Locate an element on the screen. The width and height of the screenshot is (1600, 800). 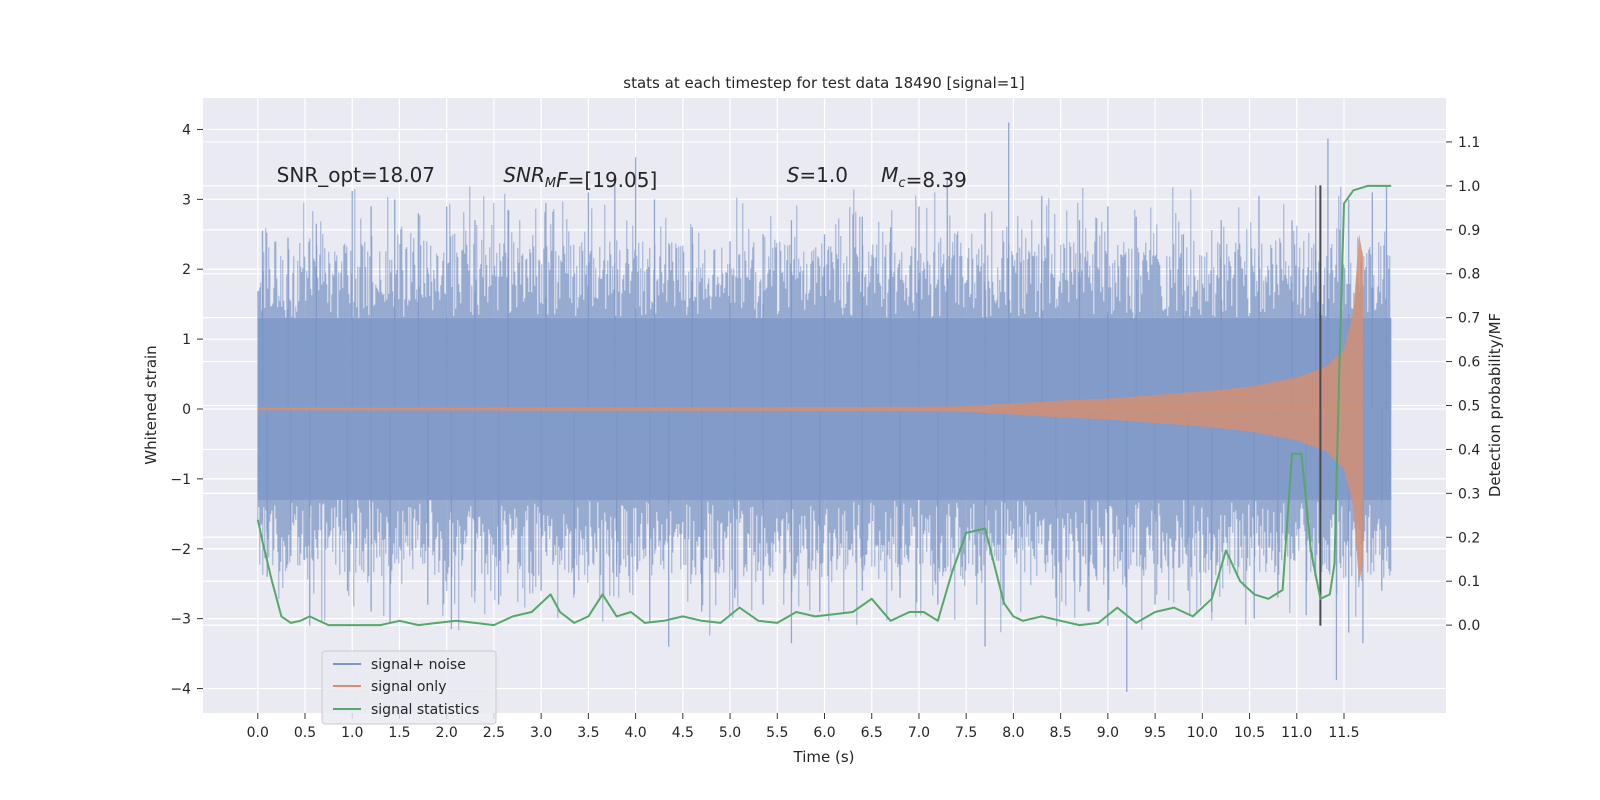
y-tick-label-right: 0.4 is located at coordinates (1469, 450).